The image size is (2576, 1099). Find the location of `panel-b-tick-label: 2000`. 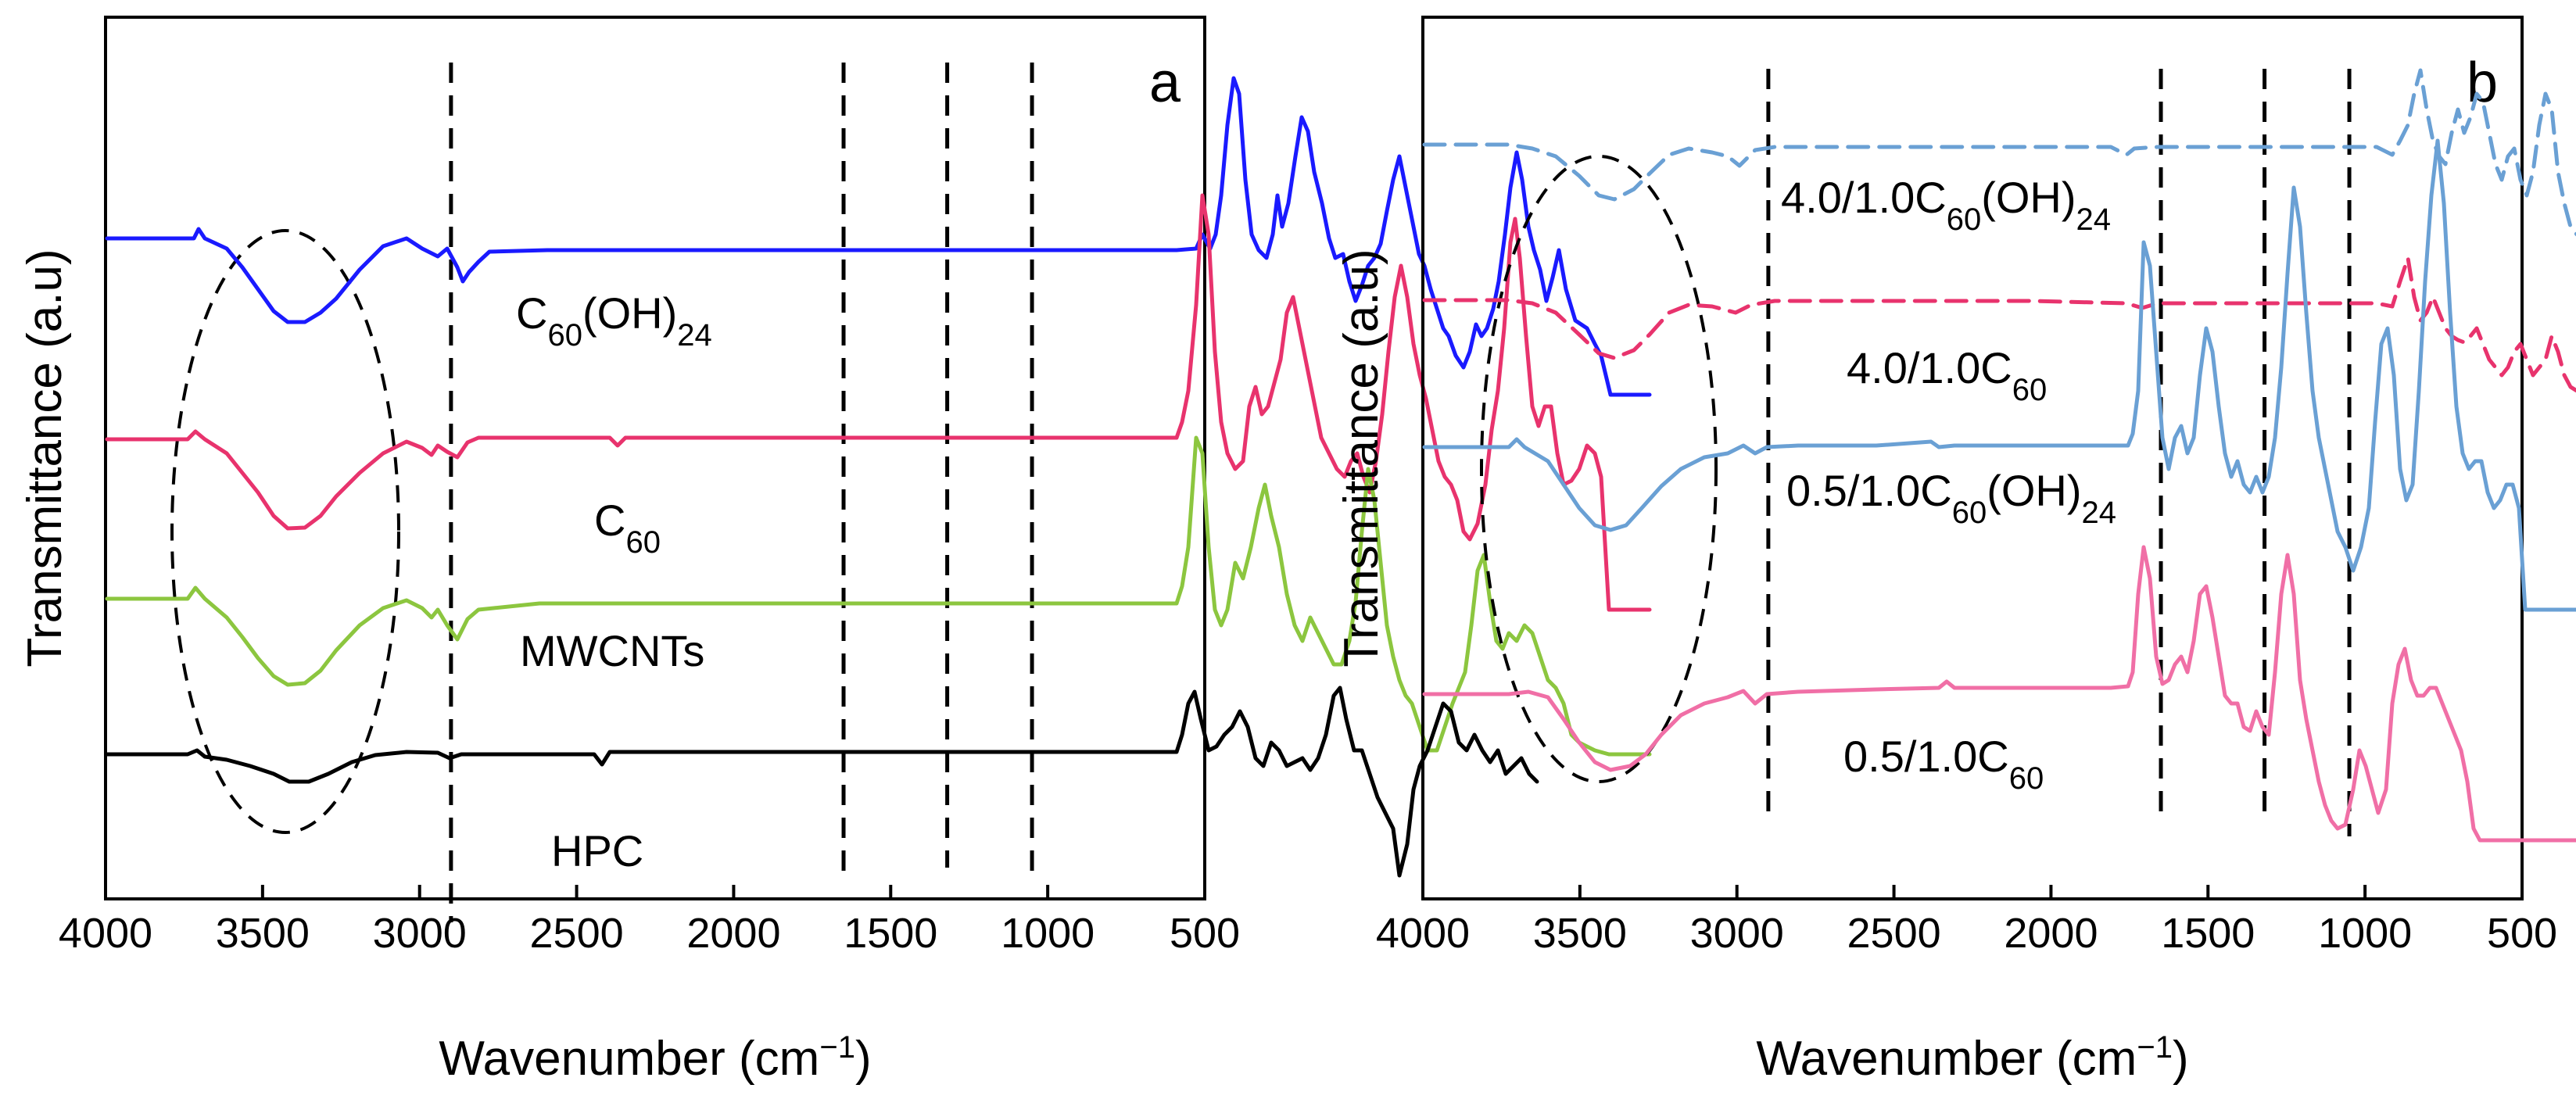

panel-b-tick-label: 2000 is located at coordinates (2051, 933).